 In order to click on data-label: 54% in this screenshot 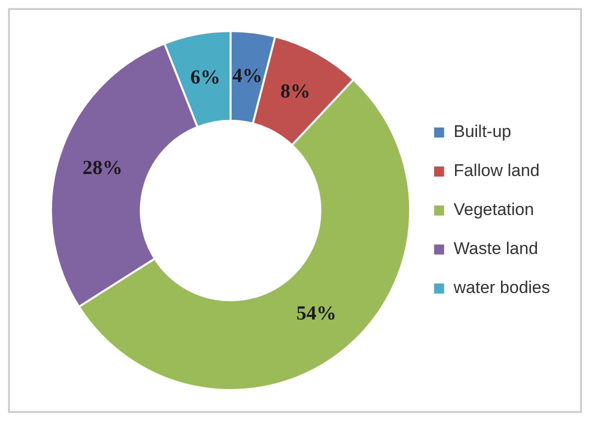, I will do `click(316, 313)`.